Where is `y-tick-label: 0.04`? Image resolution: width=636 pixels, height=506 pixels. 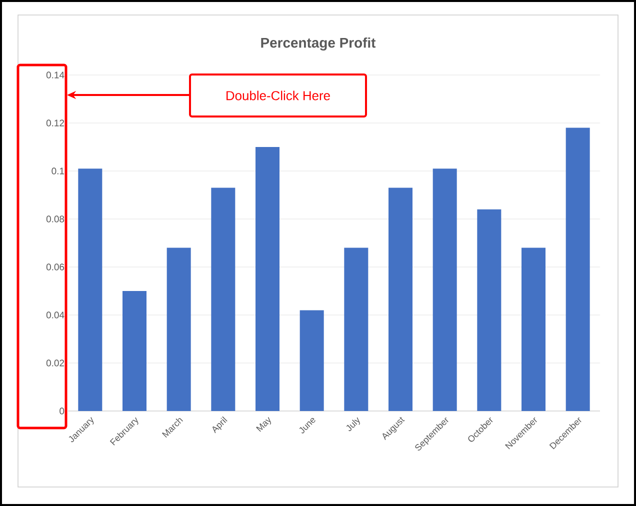
y-tick-label: 0.04 is located at coordinates (55, 315).